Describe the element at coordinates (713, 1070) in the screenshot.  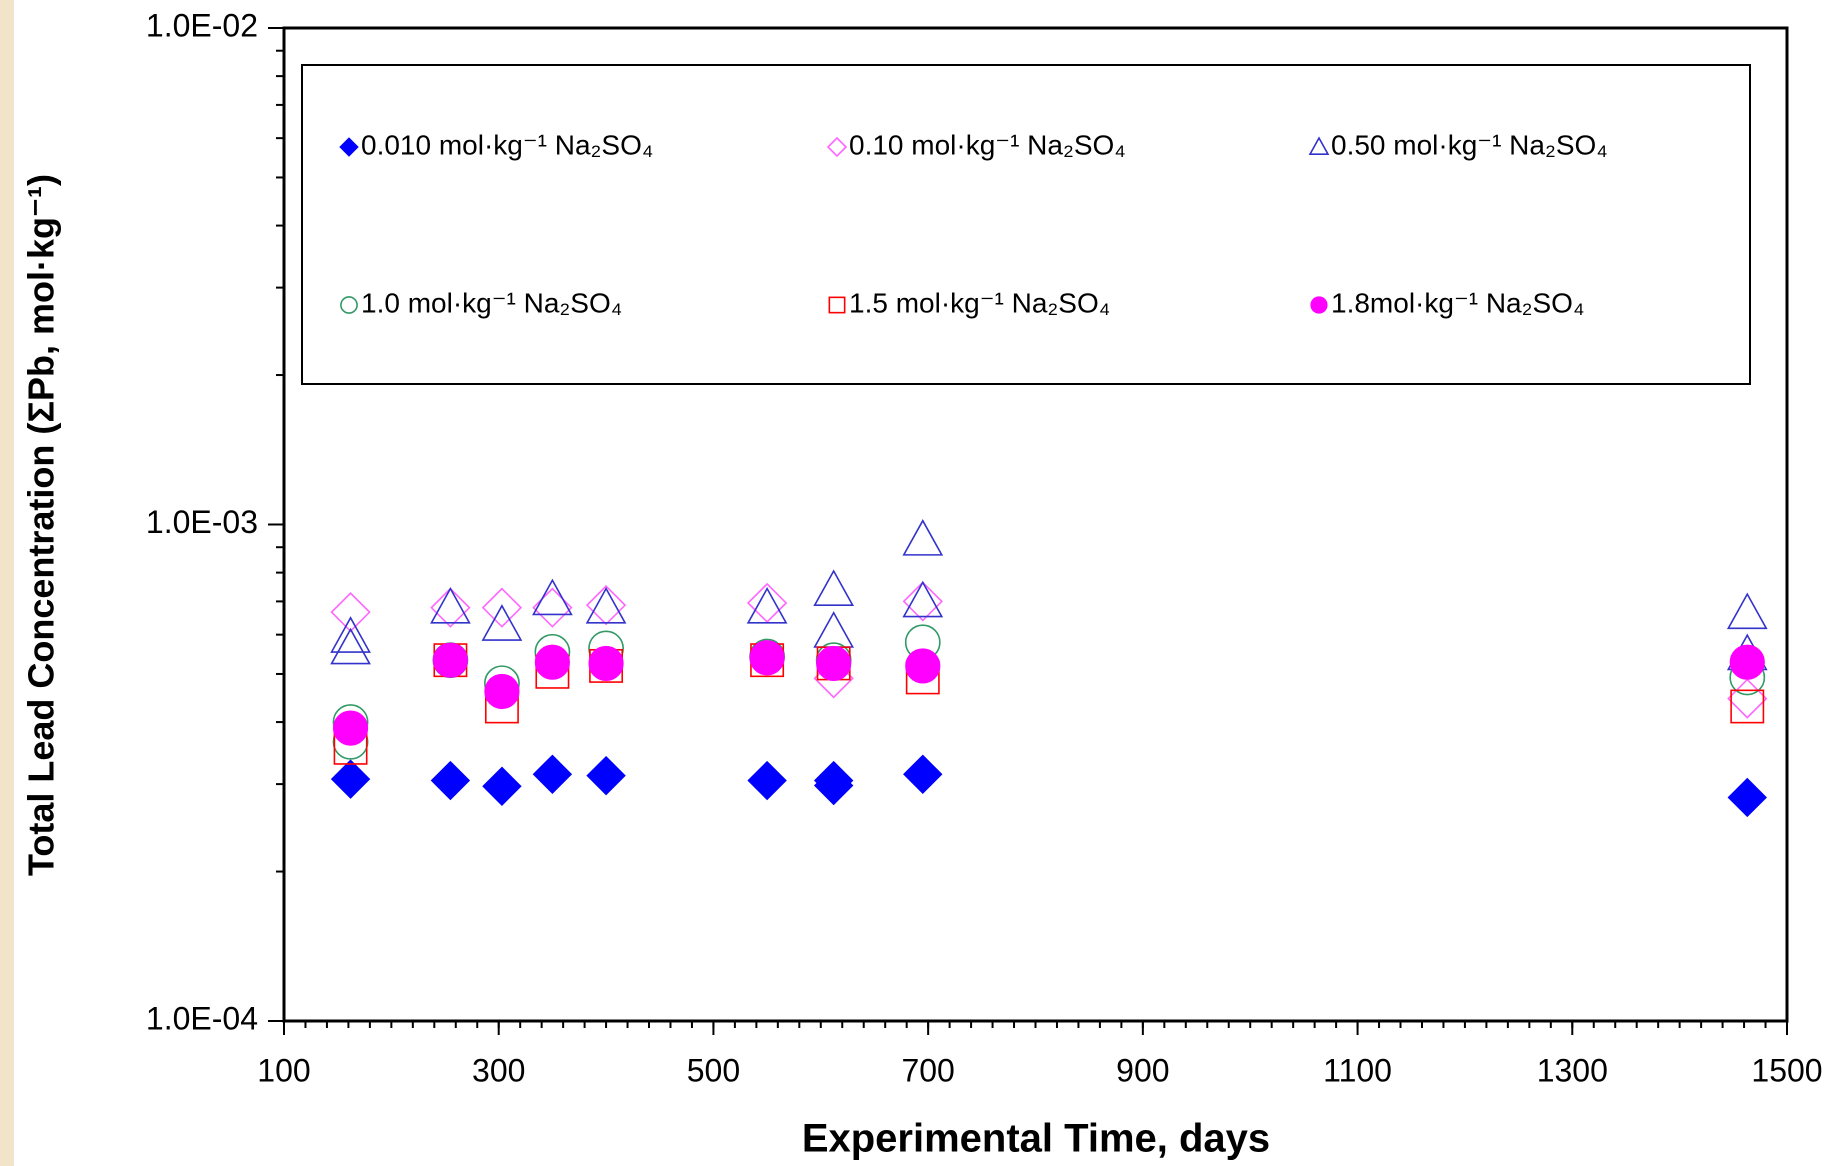
I see `x-tick-label: 500` at that location.